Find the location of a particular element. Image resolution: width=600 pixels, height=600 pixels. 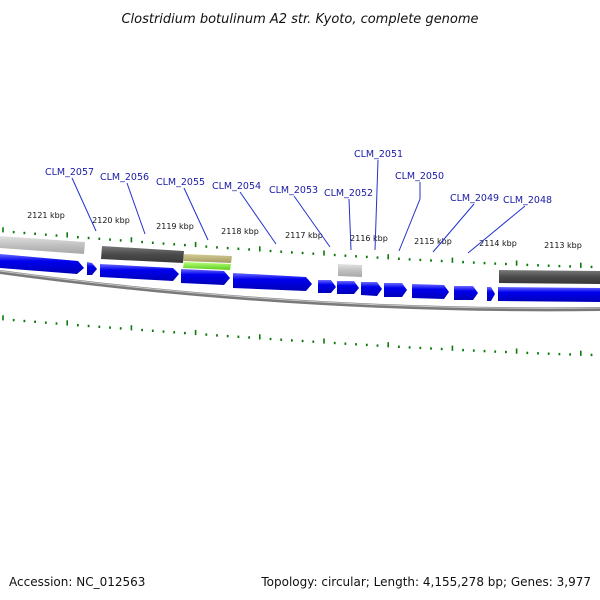

leader-clm-2052 is located at coordinates (350, 224).